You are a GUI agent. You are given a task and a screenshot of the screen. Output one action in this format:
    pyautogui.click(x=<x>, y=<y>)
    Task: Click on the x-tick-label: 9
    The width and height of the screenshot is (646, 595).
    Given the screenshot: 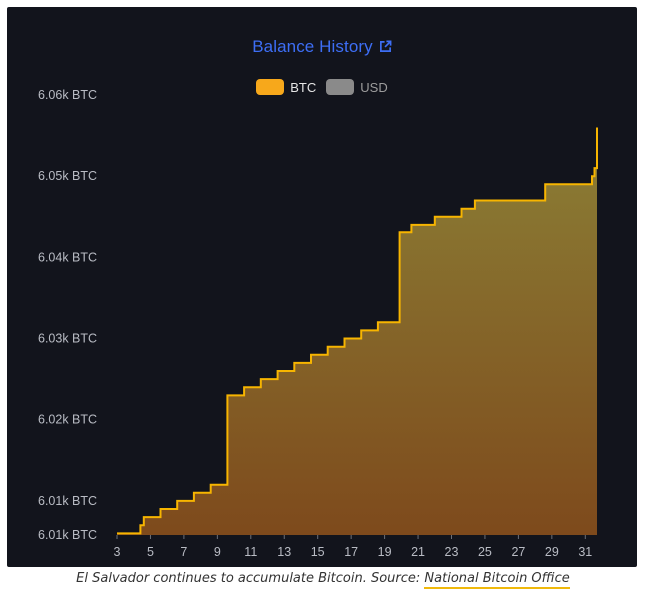 What is the action you would take?
    pyautogui.click(x=217, y=552)
    